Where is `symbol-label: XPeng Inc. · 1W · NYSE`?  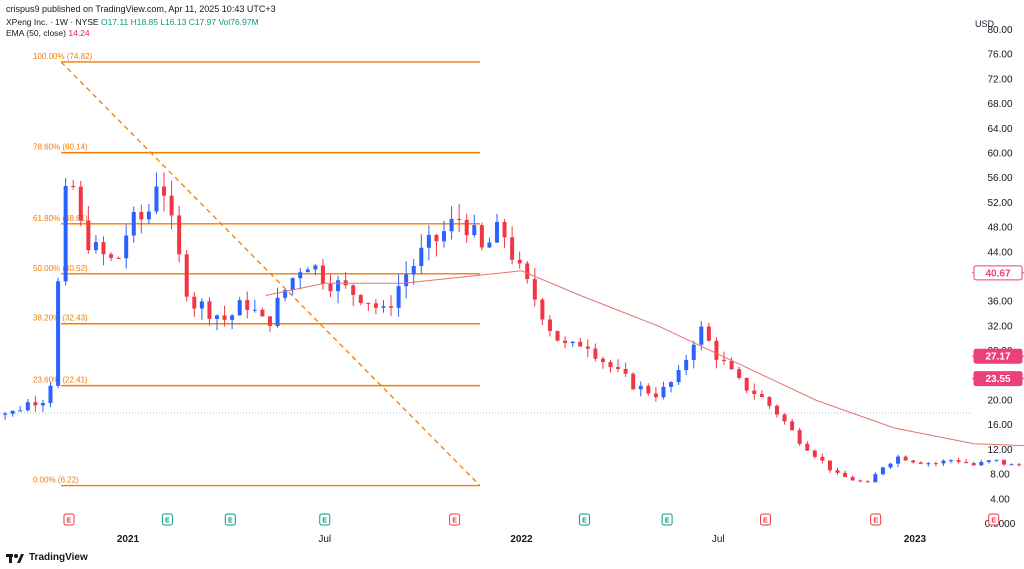
symbol-label: XPeng Inc. · 1W · NYSE is located at coordinates (52, 22).